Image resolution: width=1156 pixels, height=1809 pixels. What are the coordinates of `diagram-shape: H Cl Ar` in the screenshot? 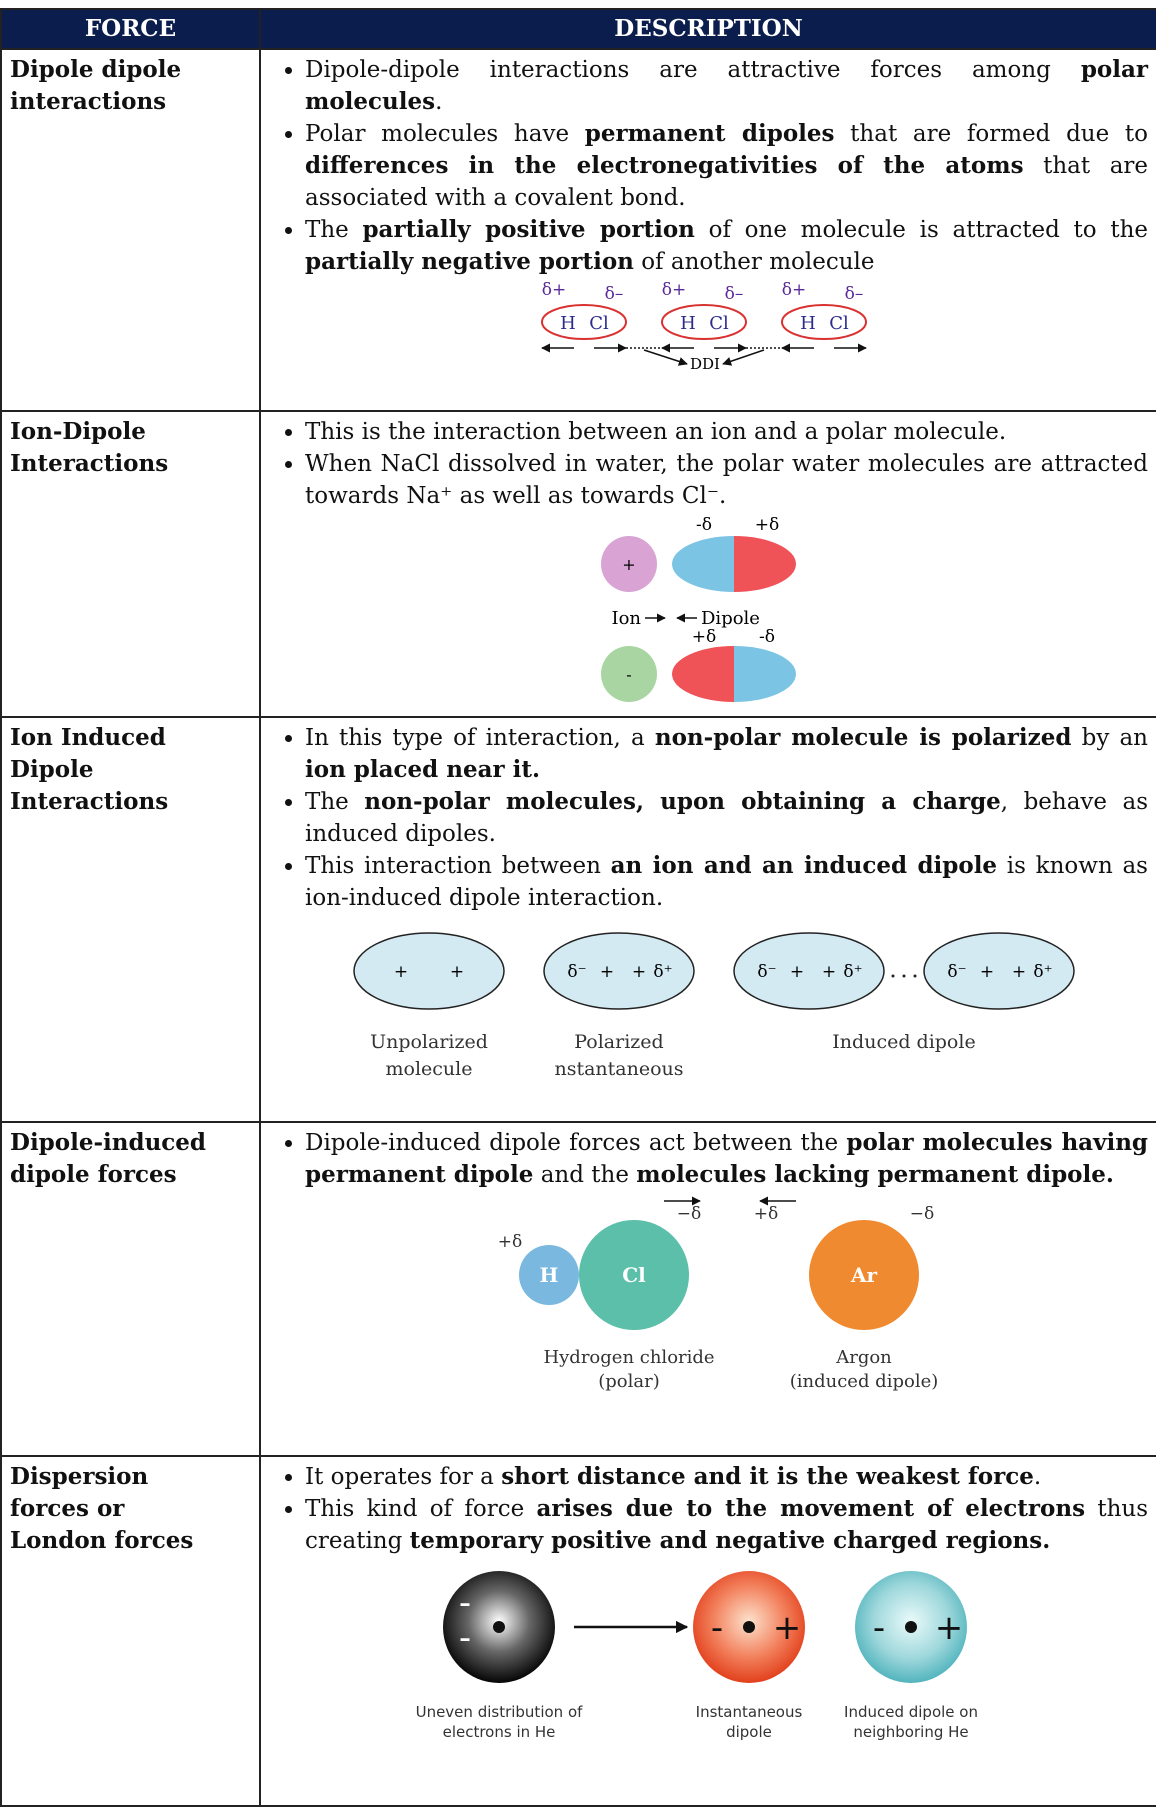 It's located at (708, 1275).